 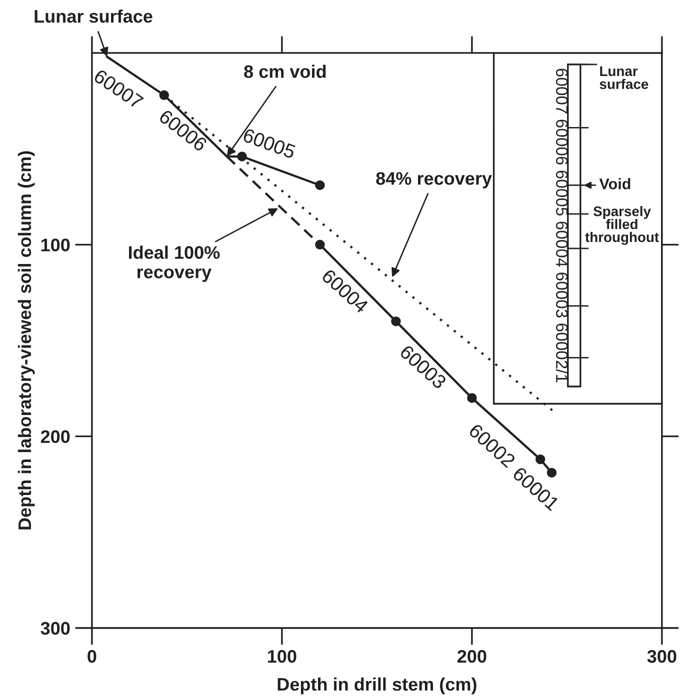 I want to click on x-tick-label: 100, so click(x=282, y=656).